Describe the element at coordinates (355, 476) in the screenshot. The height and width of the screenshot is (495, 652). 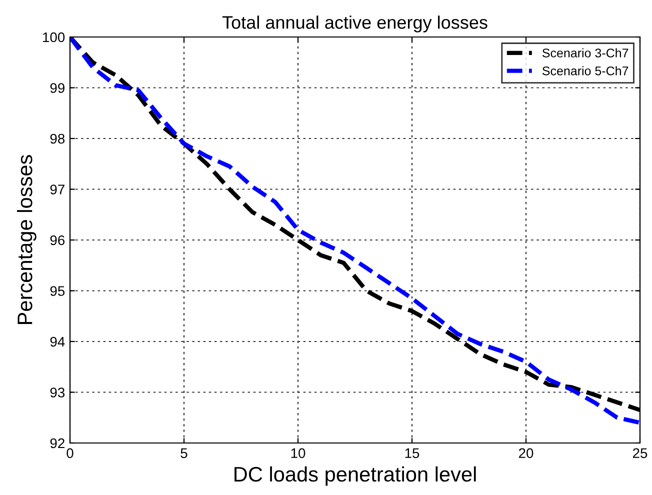
I see `x-axis-title: DC loads penetration level` at that location.